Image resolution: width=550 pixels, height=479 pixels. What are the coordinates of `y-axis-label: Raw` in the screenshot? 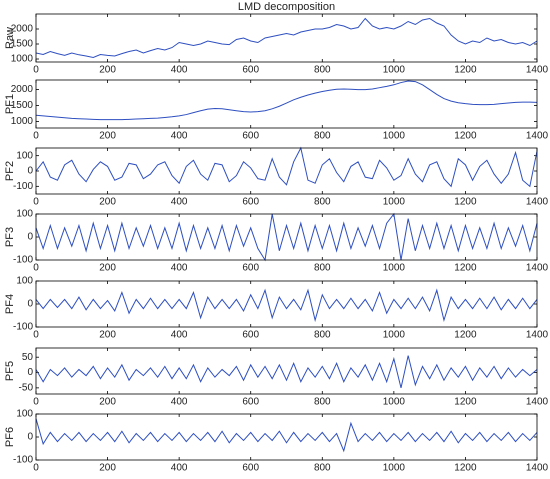 It's located at (10, 38).